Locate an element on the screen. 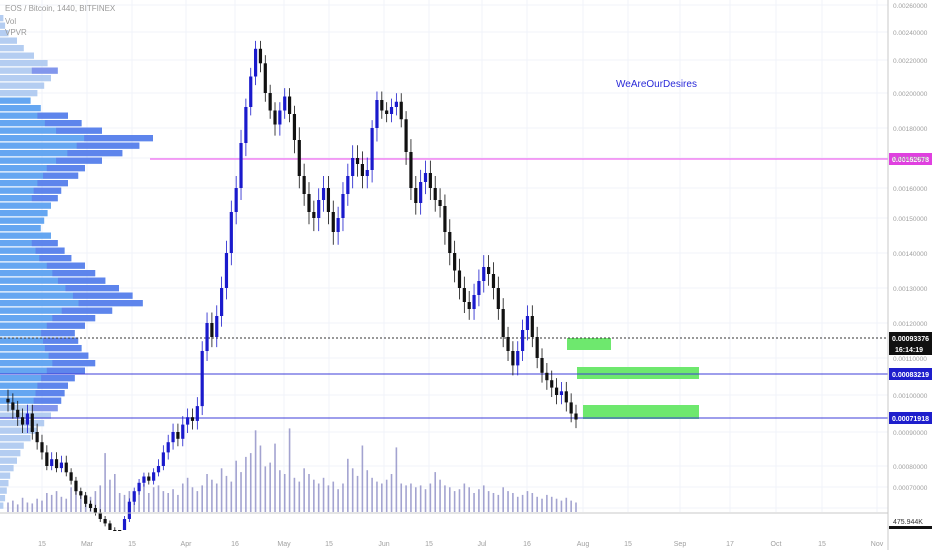 The width and height of the screenshot is (932, 550). time-tick-label: Aug is located at coordinates (583, 544).